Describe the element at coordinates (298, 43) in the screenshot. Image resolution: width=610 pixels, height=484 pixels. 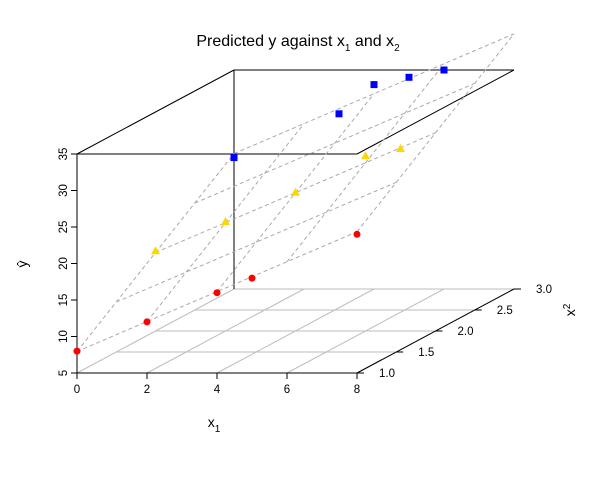
I see `chart-title: Predicted y against x1 and x2` at that location.